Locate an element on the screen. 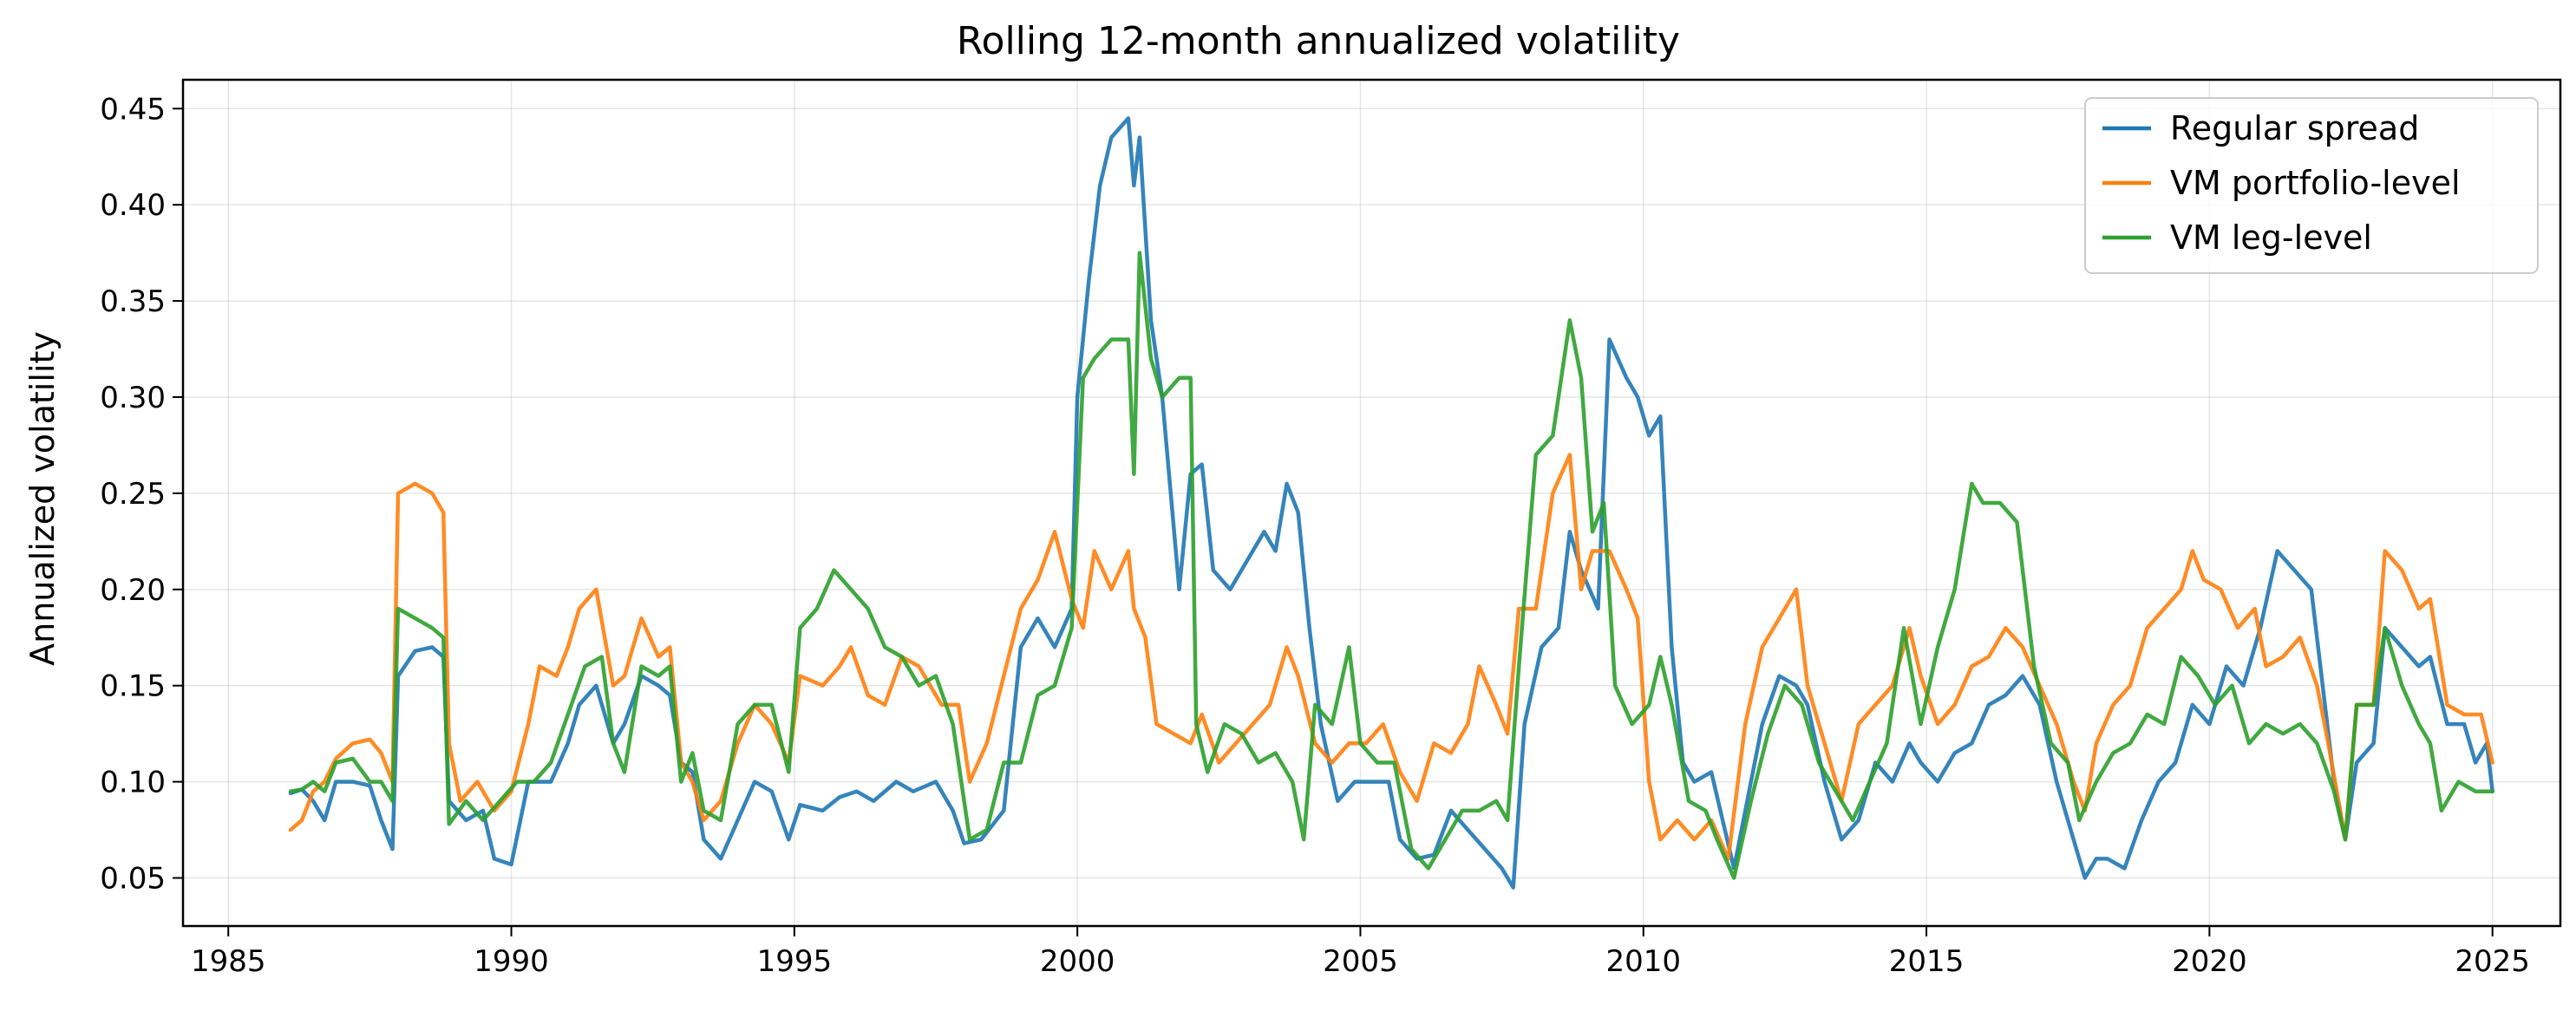 This screenshot has height=1011, width=2576. x-tick-label: 2015 is located at coordinates (1927, 961).